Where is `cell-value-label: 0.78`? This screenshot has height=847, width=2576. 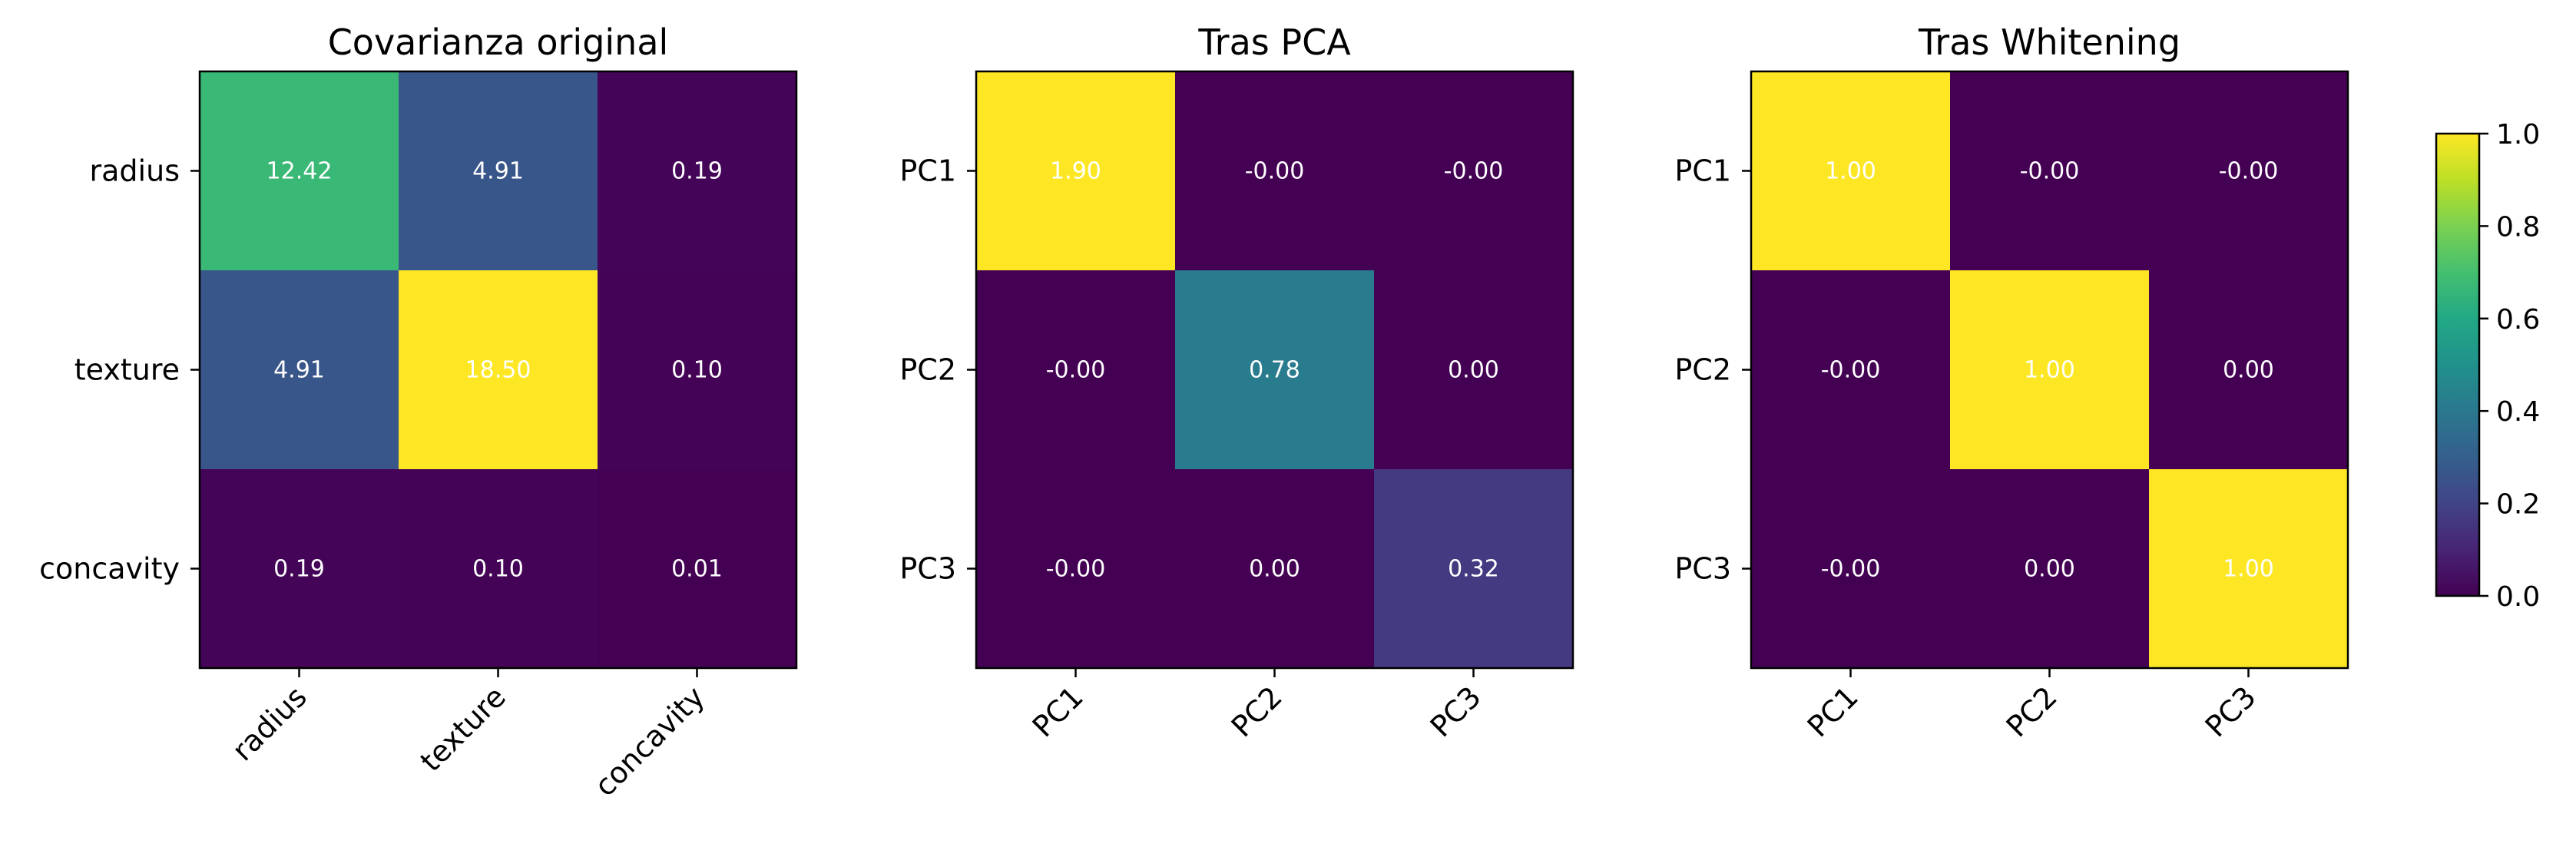 cell-value-label: 0.78 is located at coordinates (1274, 370).